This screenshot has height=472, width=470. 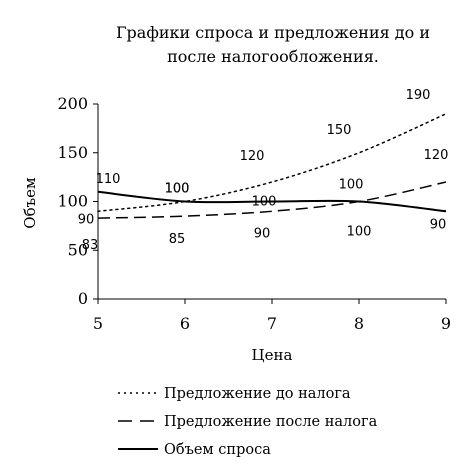 I want to click on x-tick-label: 9, so click(x=446, y=323).